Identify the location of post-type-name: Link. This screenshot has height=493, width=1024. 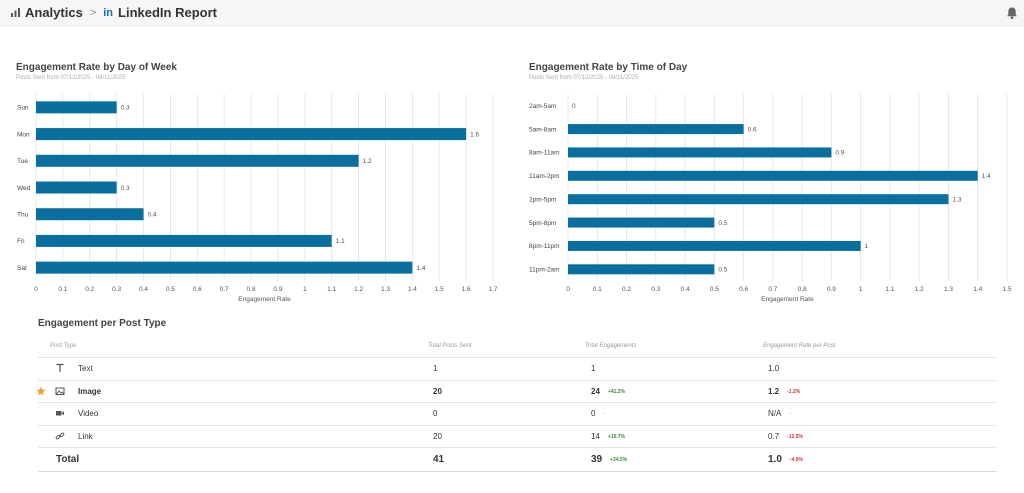
(85, 436).